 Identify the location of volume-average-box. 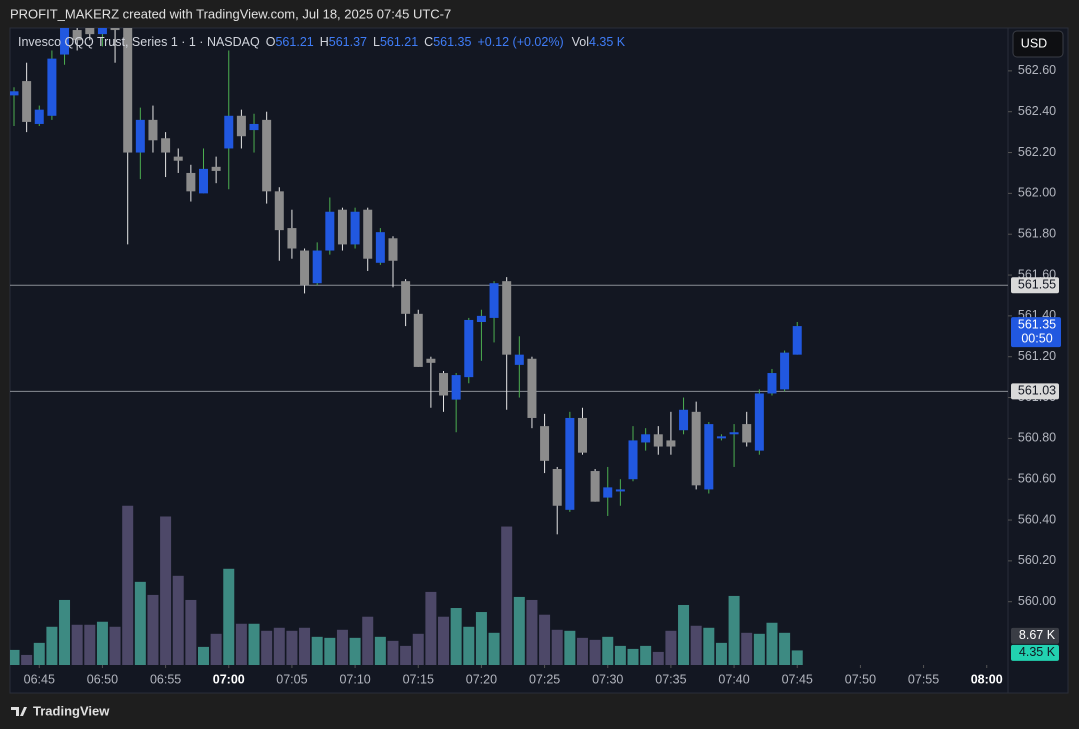
(1035, 635).